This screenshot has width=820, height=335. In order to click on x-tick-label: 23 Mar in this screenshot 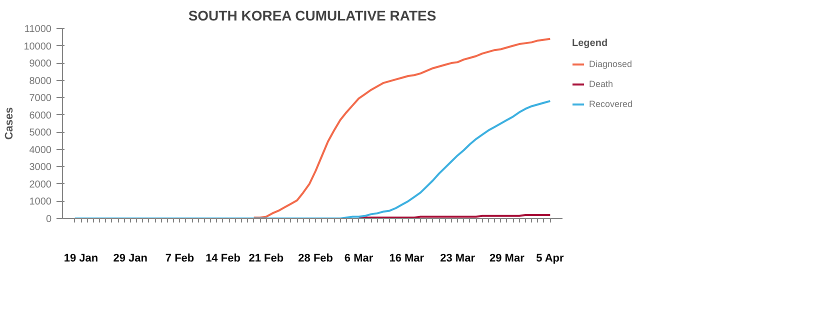, I will do `click(458, 258)`.